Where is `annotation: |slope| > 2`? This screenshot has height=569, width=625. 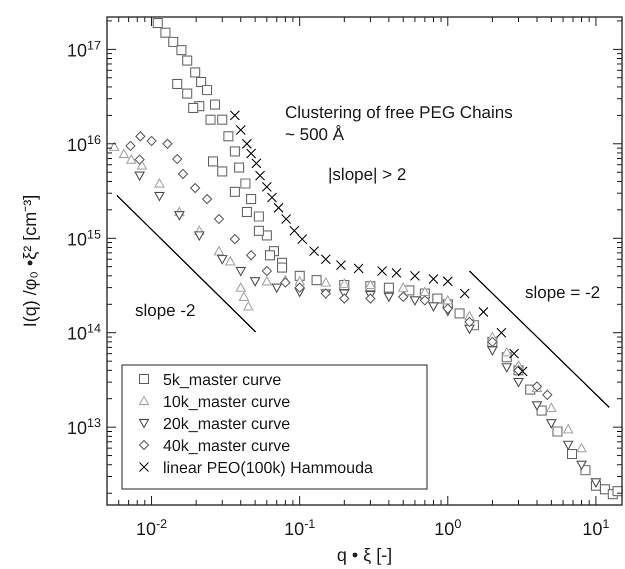
annotation: |slope| > 2 is located at coordinates (367, 174).